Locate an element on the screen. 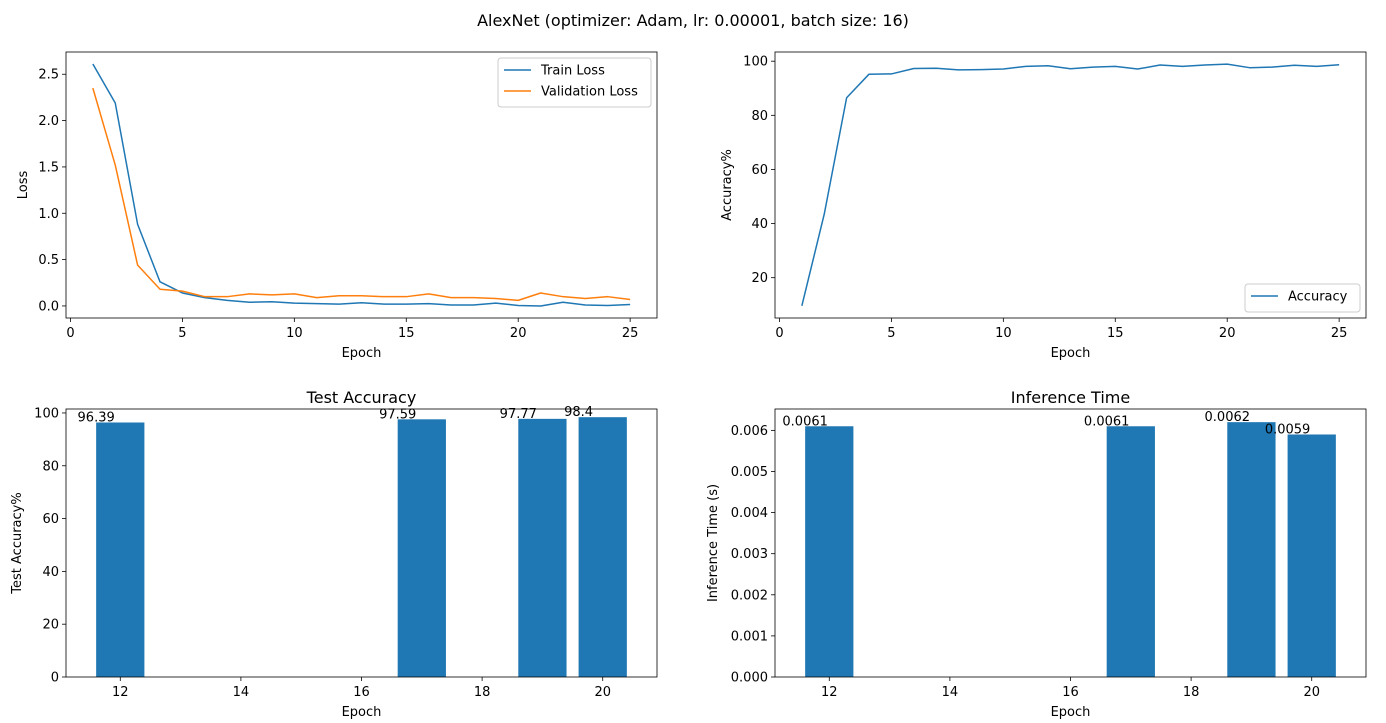  bar-value-label: 97.59 is located at coordinates (397, 414).